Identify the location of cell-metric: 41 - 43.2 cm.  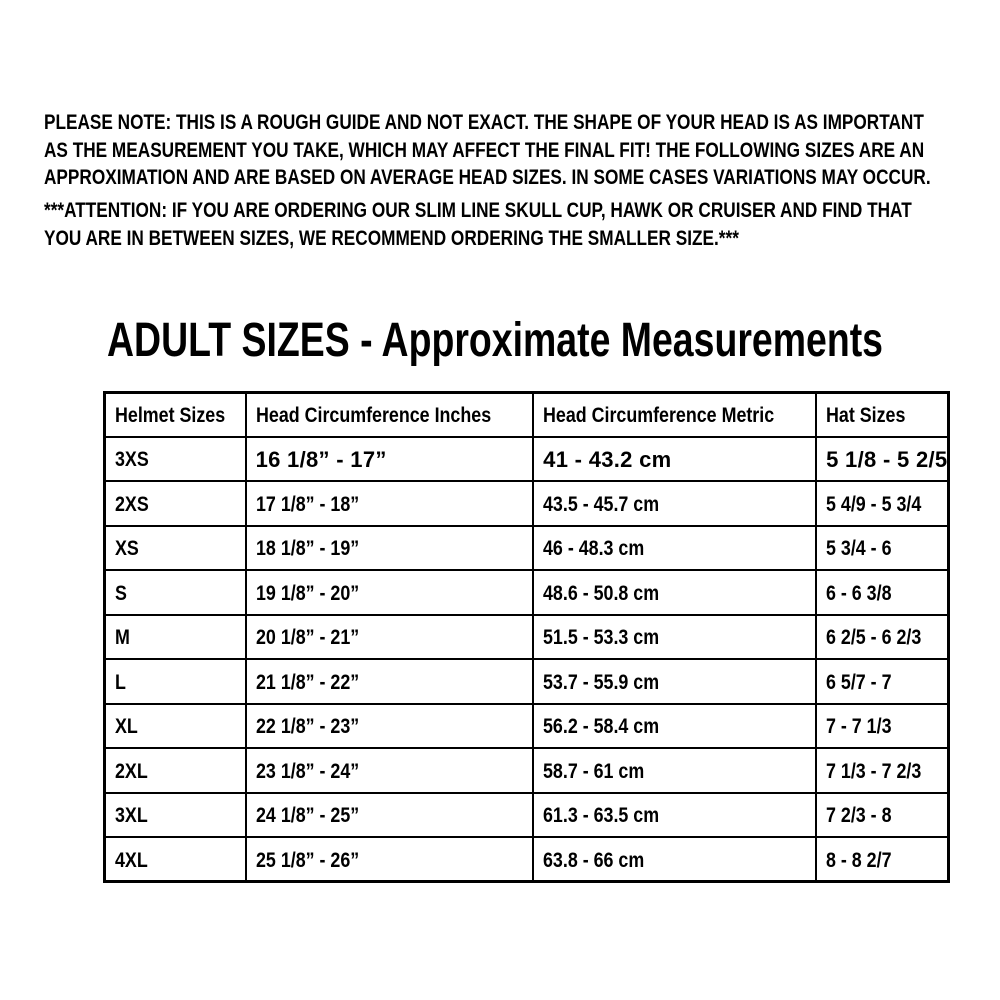
(675, 458).